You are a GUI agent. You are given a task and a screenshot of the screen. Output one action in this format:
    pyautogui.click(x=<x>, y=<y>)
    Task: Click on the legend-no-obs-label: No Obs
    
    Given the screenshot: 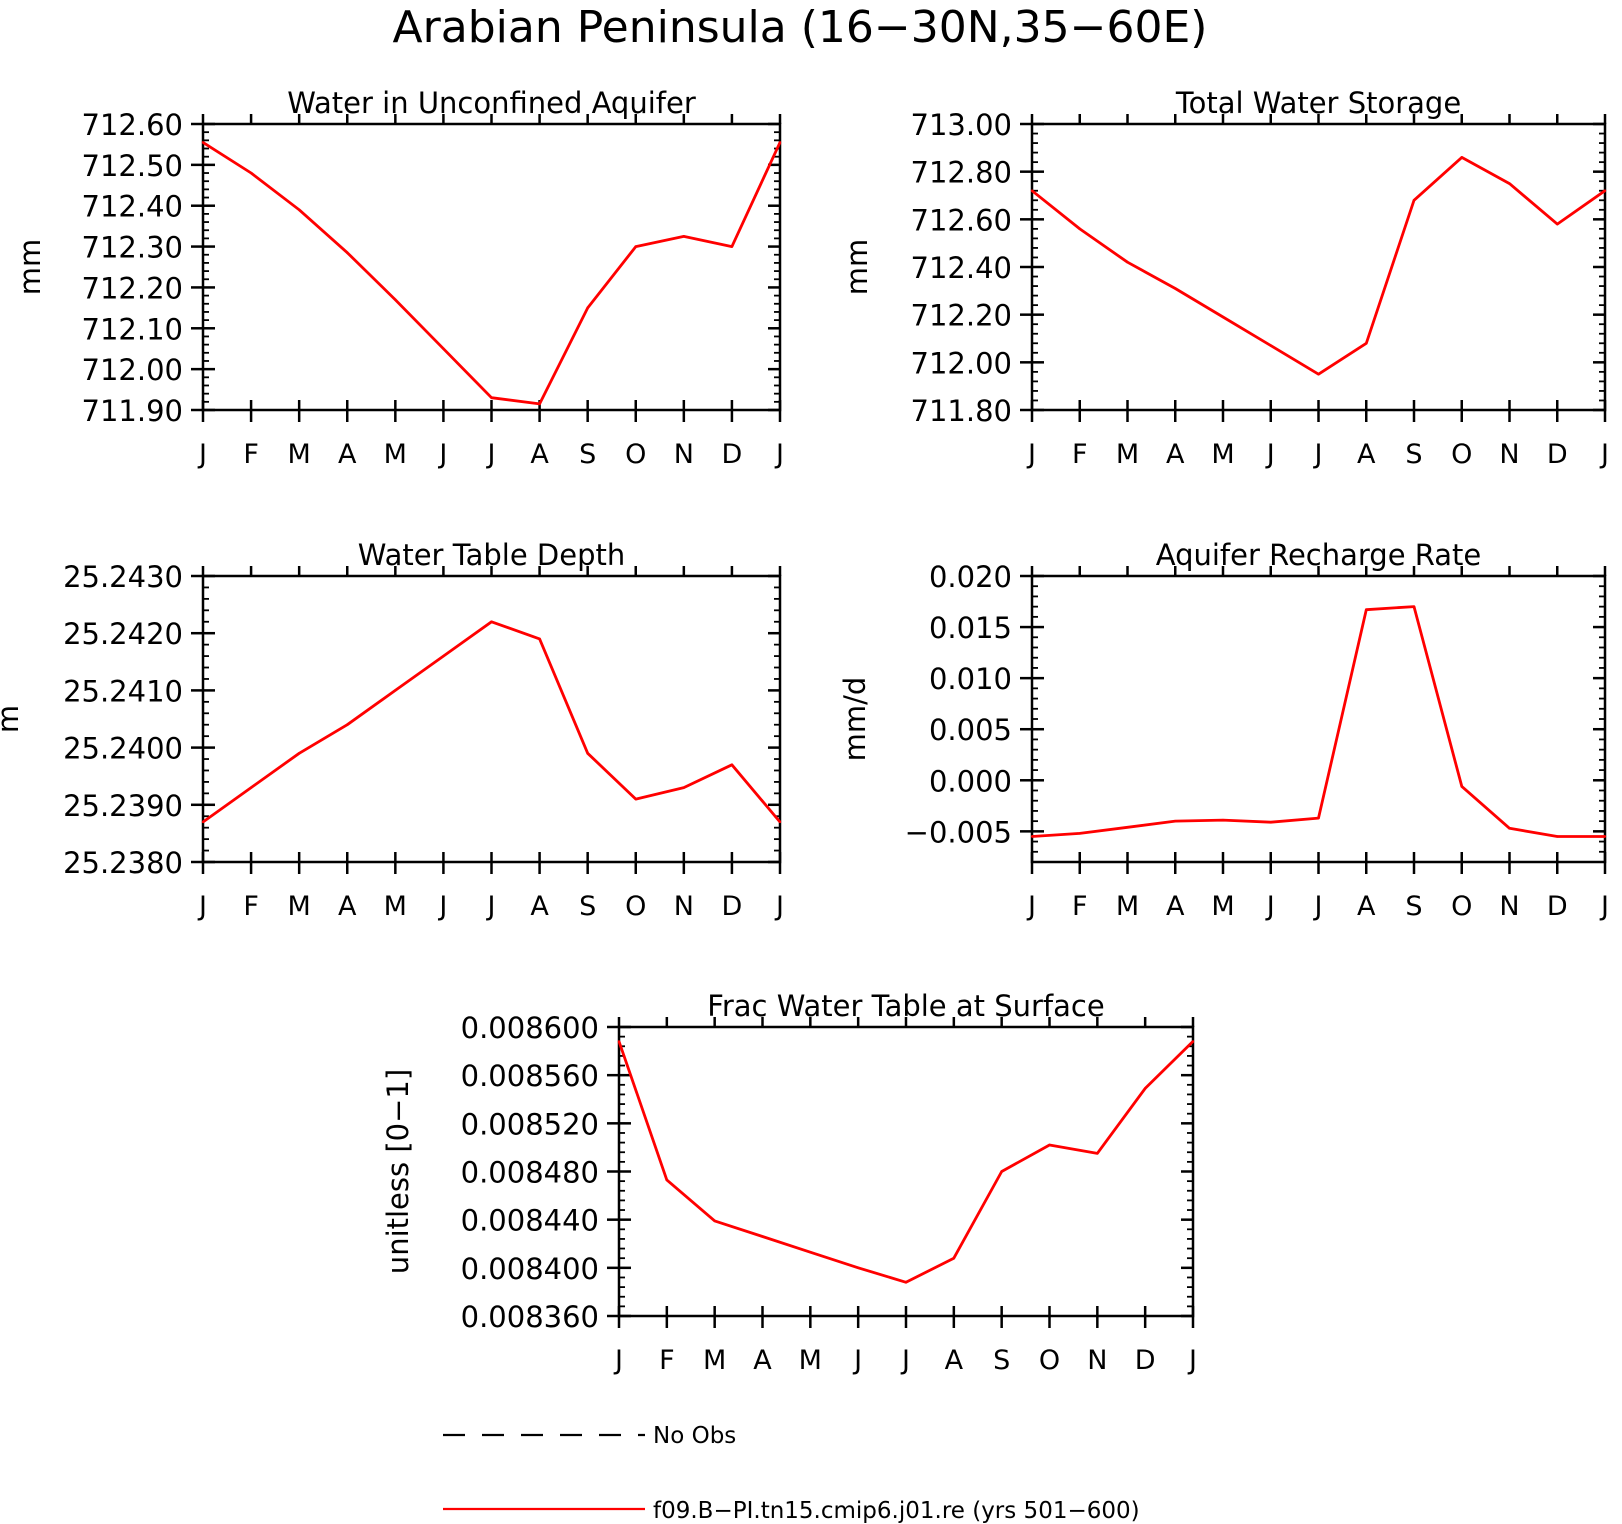 What is the action you would take?
    pyautogui.click(x=694, y=1436)
    